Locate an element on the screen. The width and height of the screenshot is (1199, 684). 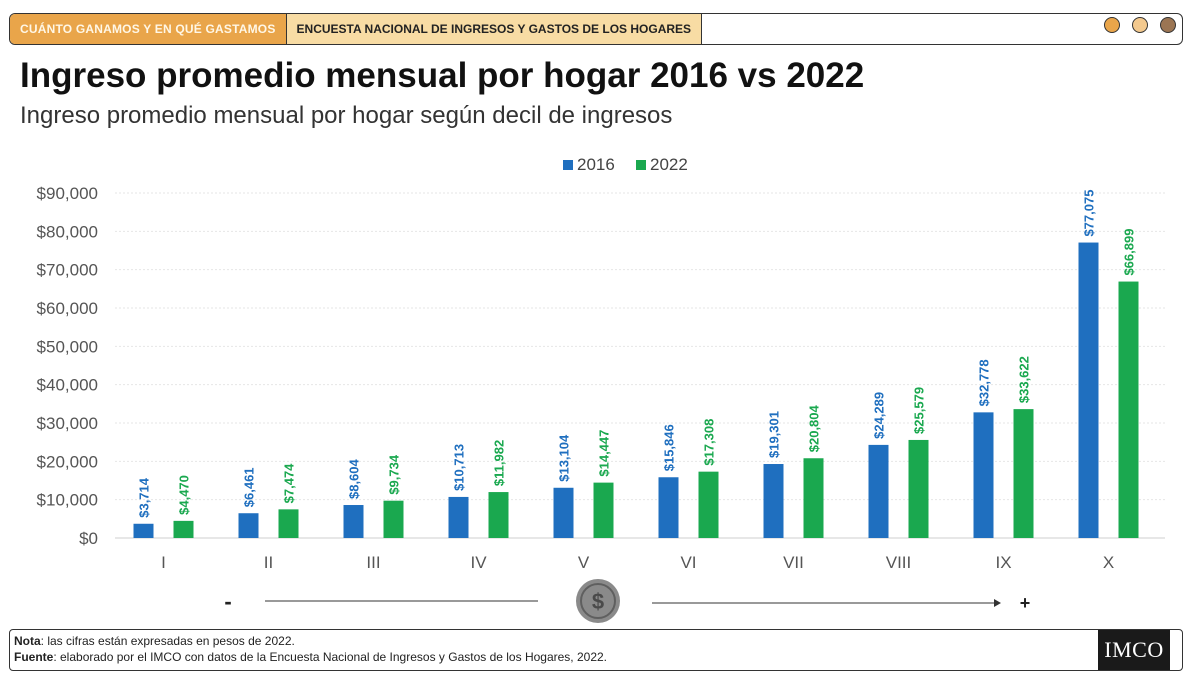
data-label-2022-I: $4,470 is located at coordinates (184, 495).